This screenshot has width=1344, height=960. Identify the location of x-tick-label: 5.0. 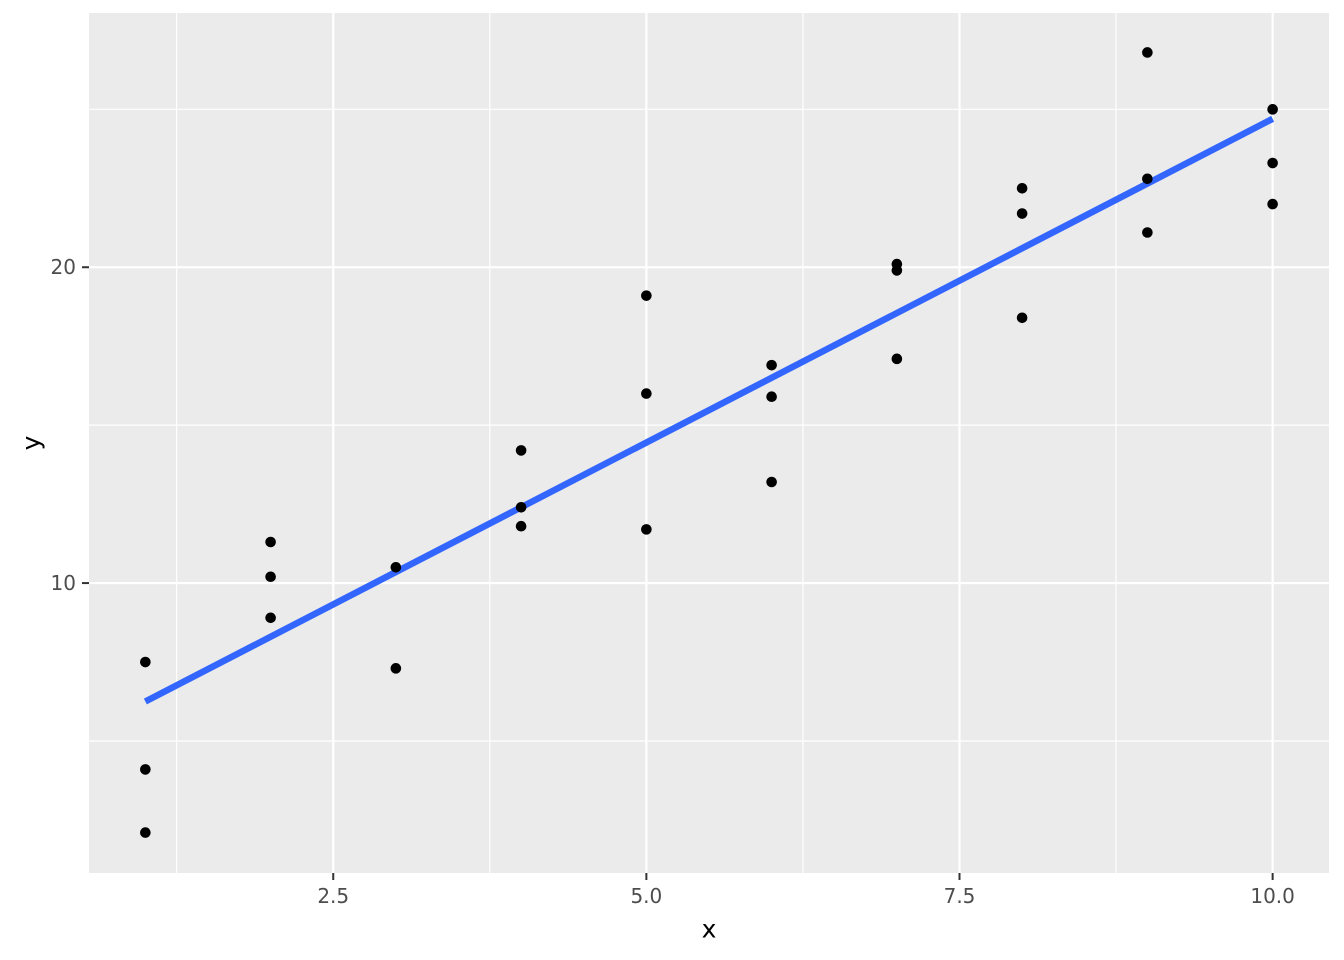
(646, 896).